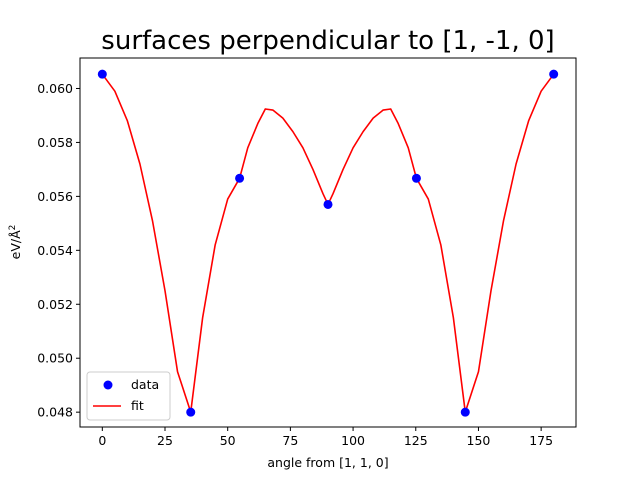 Image resolution: width=640 pixels, height=480 pixels. Describe the element at coordinates (128, 396) in the screenshot. I see `legend: data fit` at that location.